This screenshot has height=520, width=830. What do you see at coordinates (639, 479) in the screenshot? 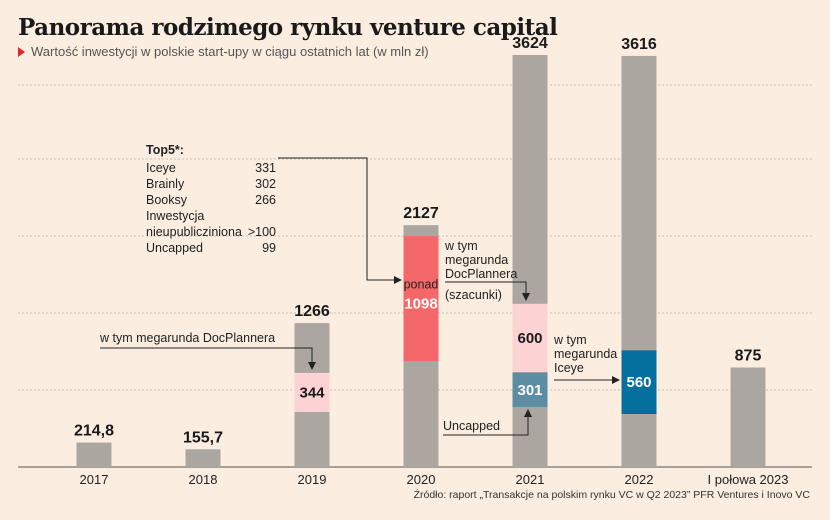
I see `x-tick-label: 2022` at bounding box center [639, 479].